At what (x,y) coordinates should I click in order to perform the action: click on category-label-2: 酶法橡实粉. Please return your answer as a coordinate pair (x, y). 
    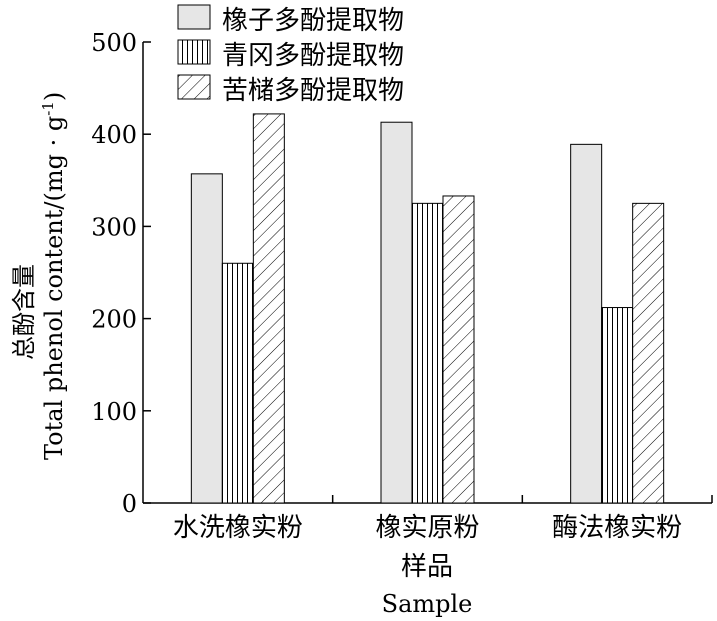
    Looking at the image, I should click on (617, 528).